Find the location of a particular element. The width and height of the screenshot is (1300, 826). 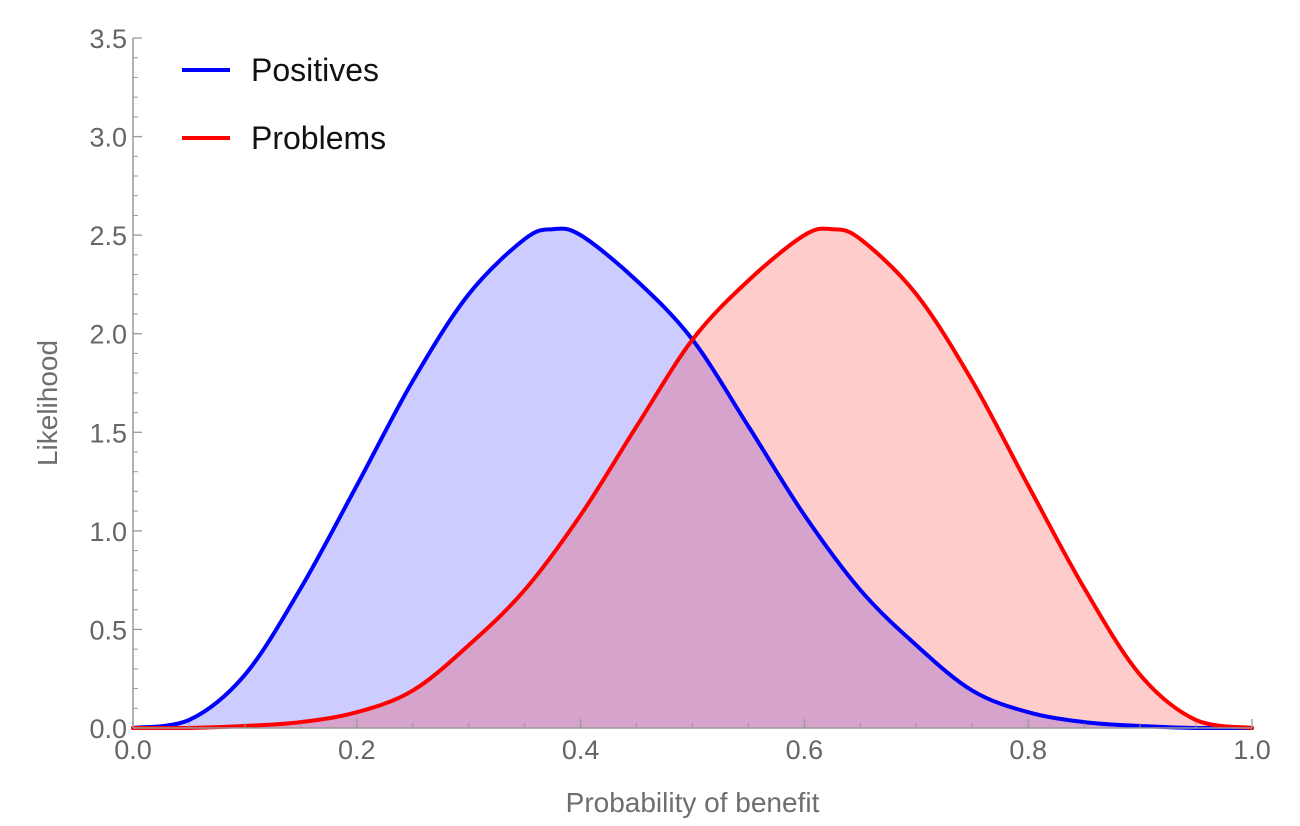

legend: Positives Problems is located at coordinates (284, 104).